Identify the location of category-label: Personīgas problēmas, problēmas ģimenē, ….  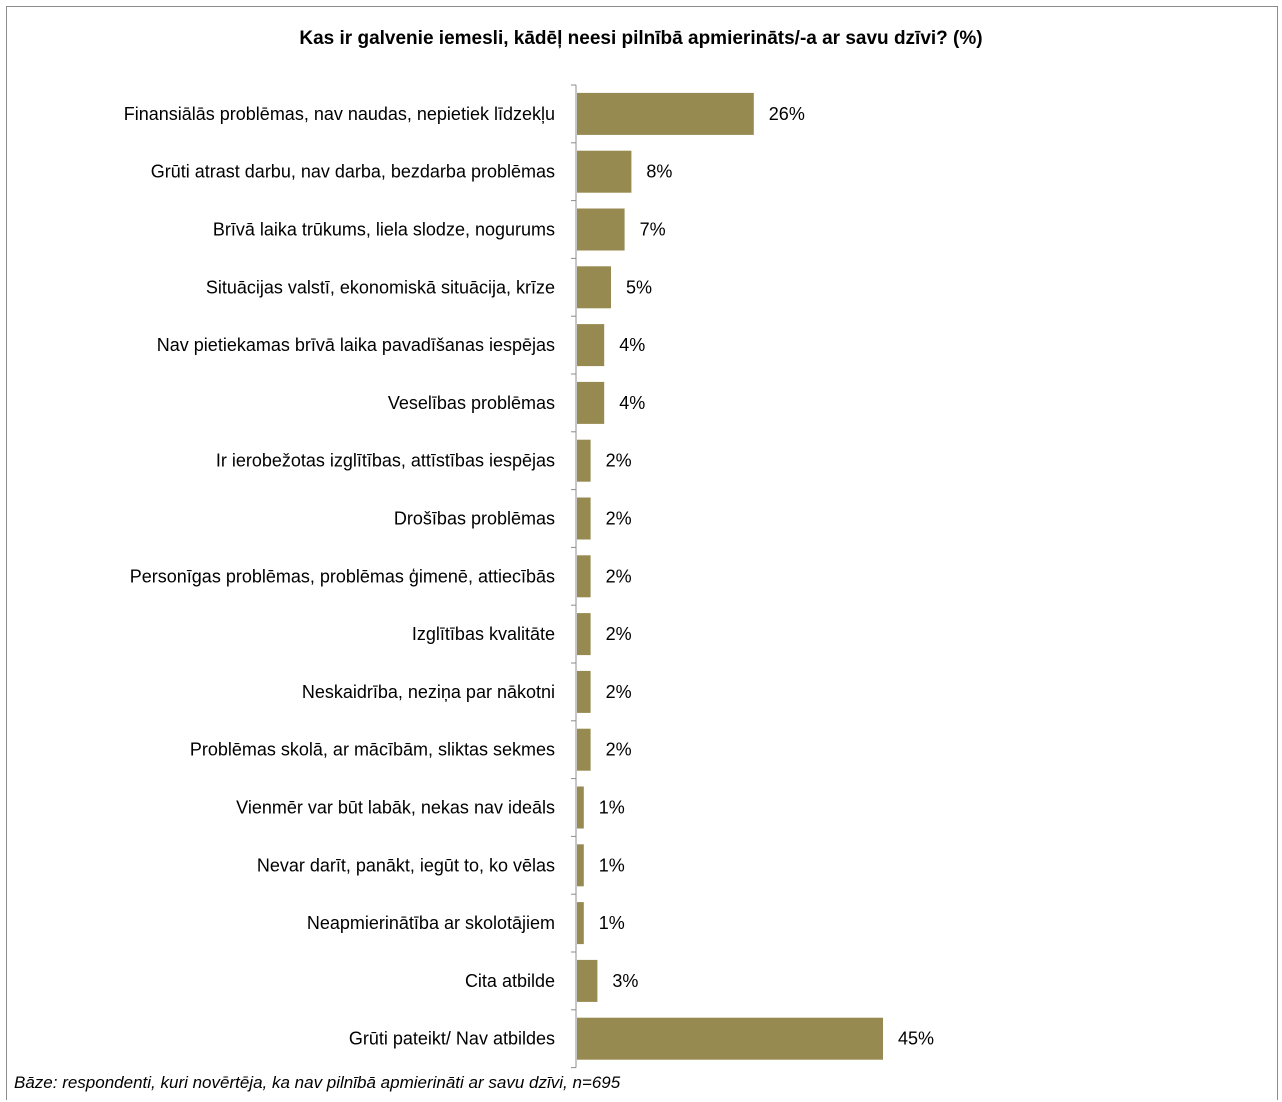
(342, 576).